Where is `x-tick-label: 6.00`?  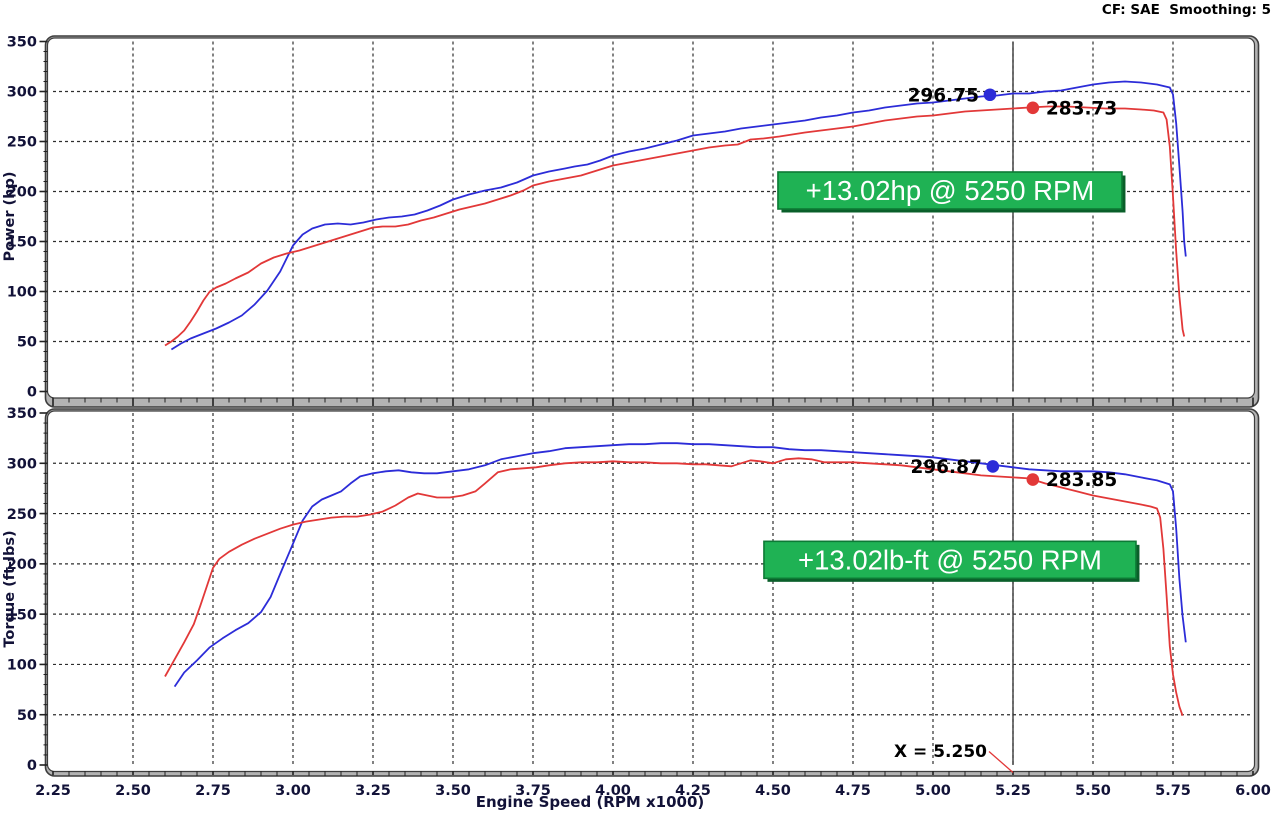
x-tick-label: 6.00 is located at coordinates (1253, 791).